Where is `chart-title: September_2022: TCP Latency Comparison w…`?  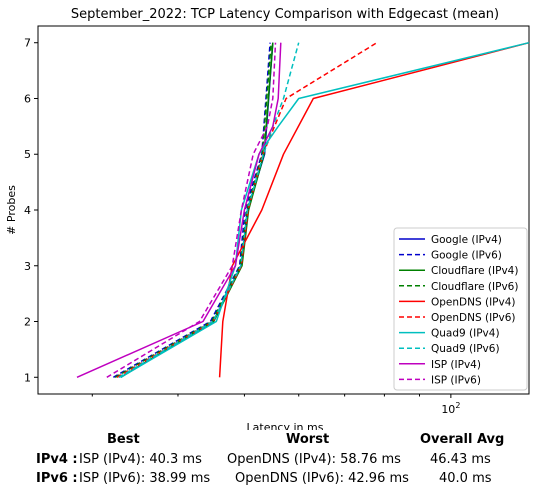 chart-title: September_2022: TCP Latency Comparison w… is located at coordinates (285, 14).